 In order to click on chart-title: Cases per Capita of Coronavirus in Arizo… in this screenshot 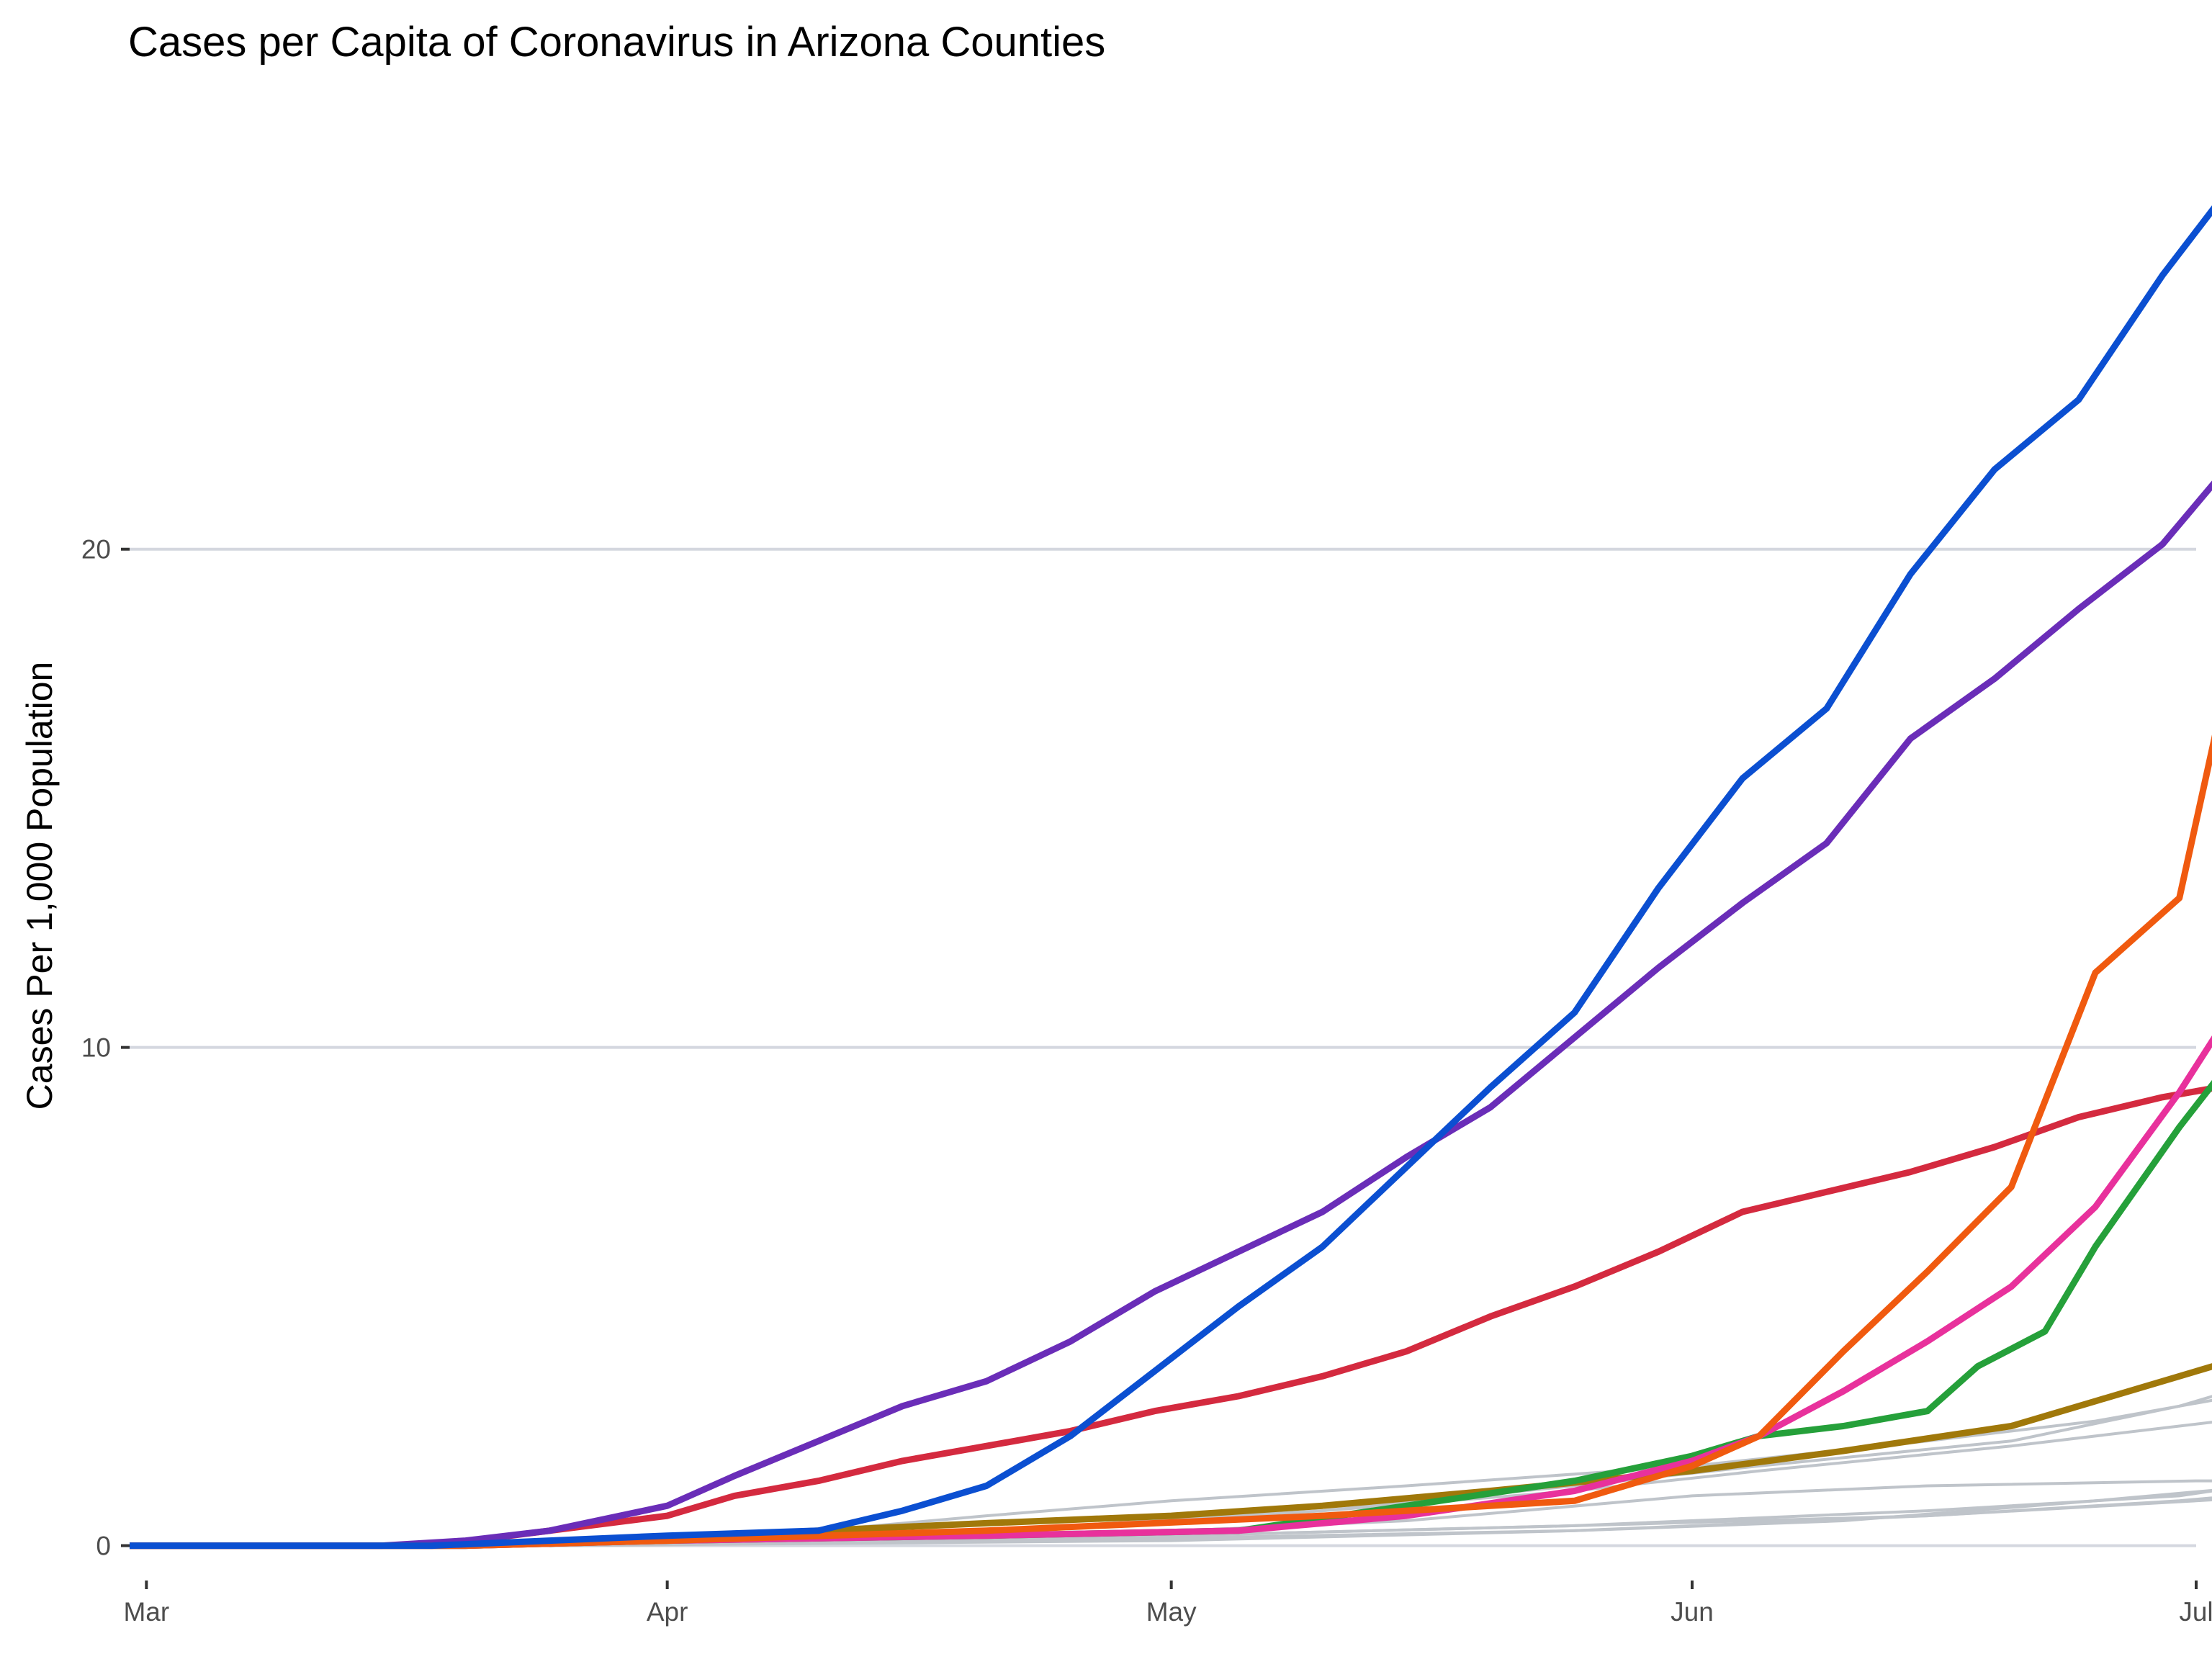, I will do `click(616, 42)`.